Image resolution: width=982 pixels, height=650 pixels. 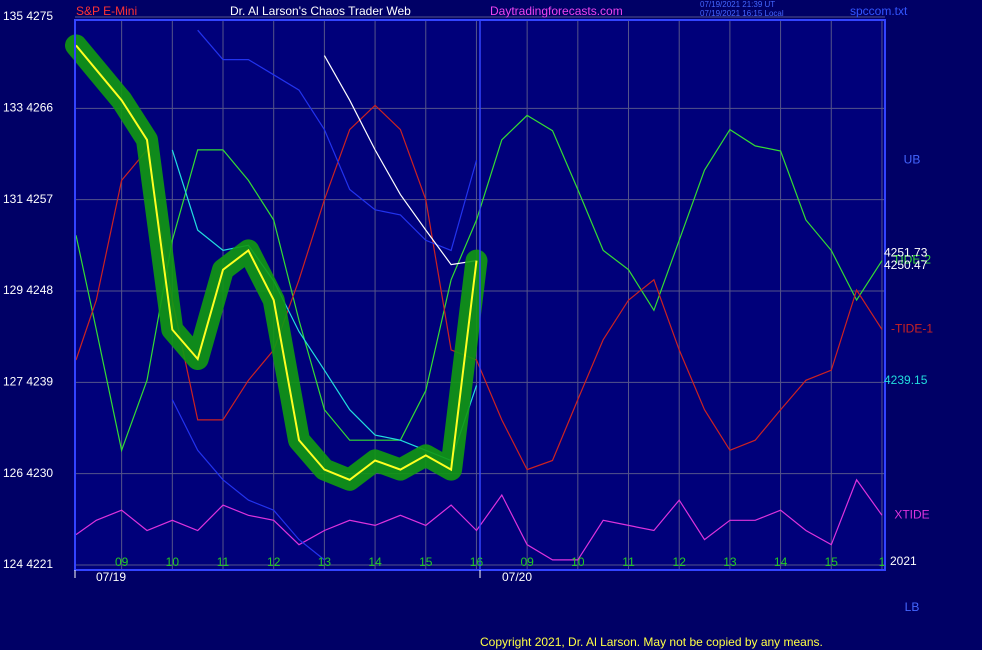 What do you see at coordinates (28, 16) in the screenshot?
I see `y-tick-label: 135 4275` at bounding box center [28, 16].